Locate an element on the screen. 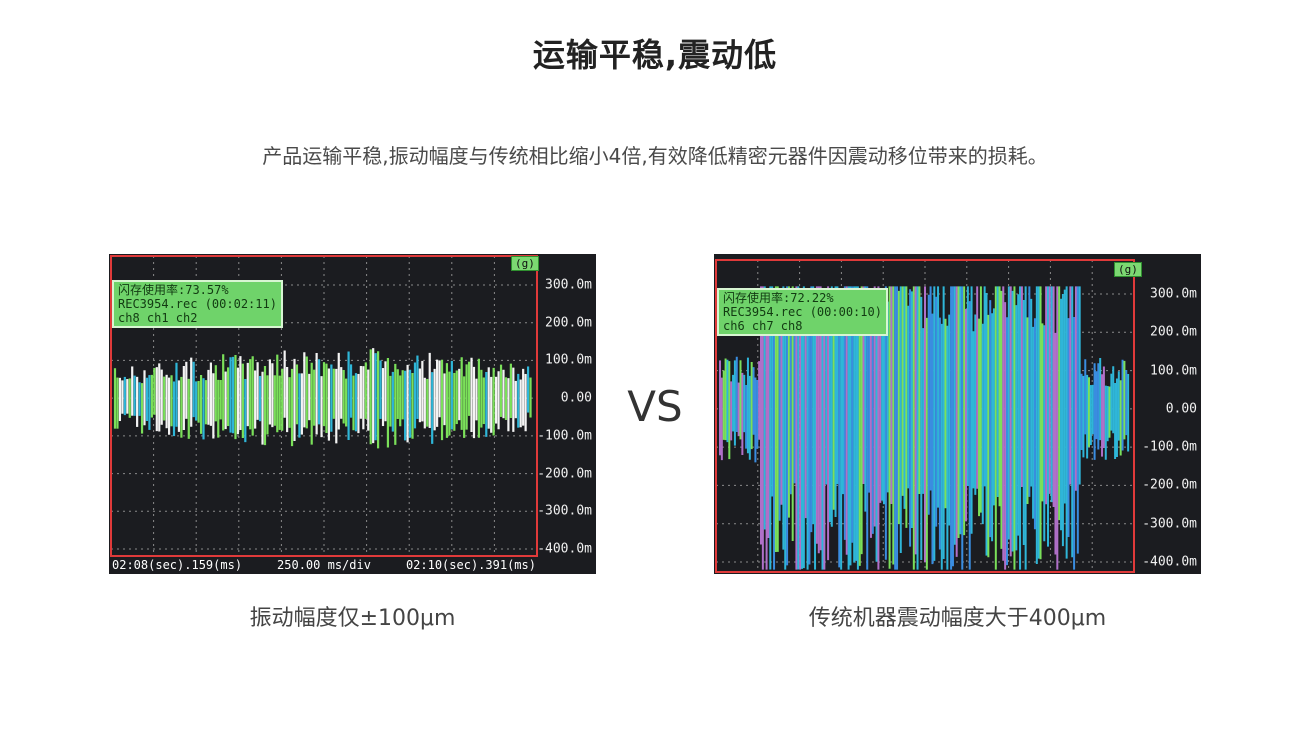 Image resolution: width=1310 pixels, height=750 pixels. left-info-line1: 闪存使用率:73.57% is located at coordinates (173, 290).